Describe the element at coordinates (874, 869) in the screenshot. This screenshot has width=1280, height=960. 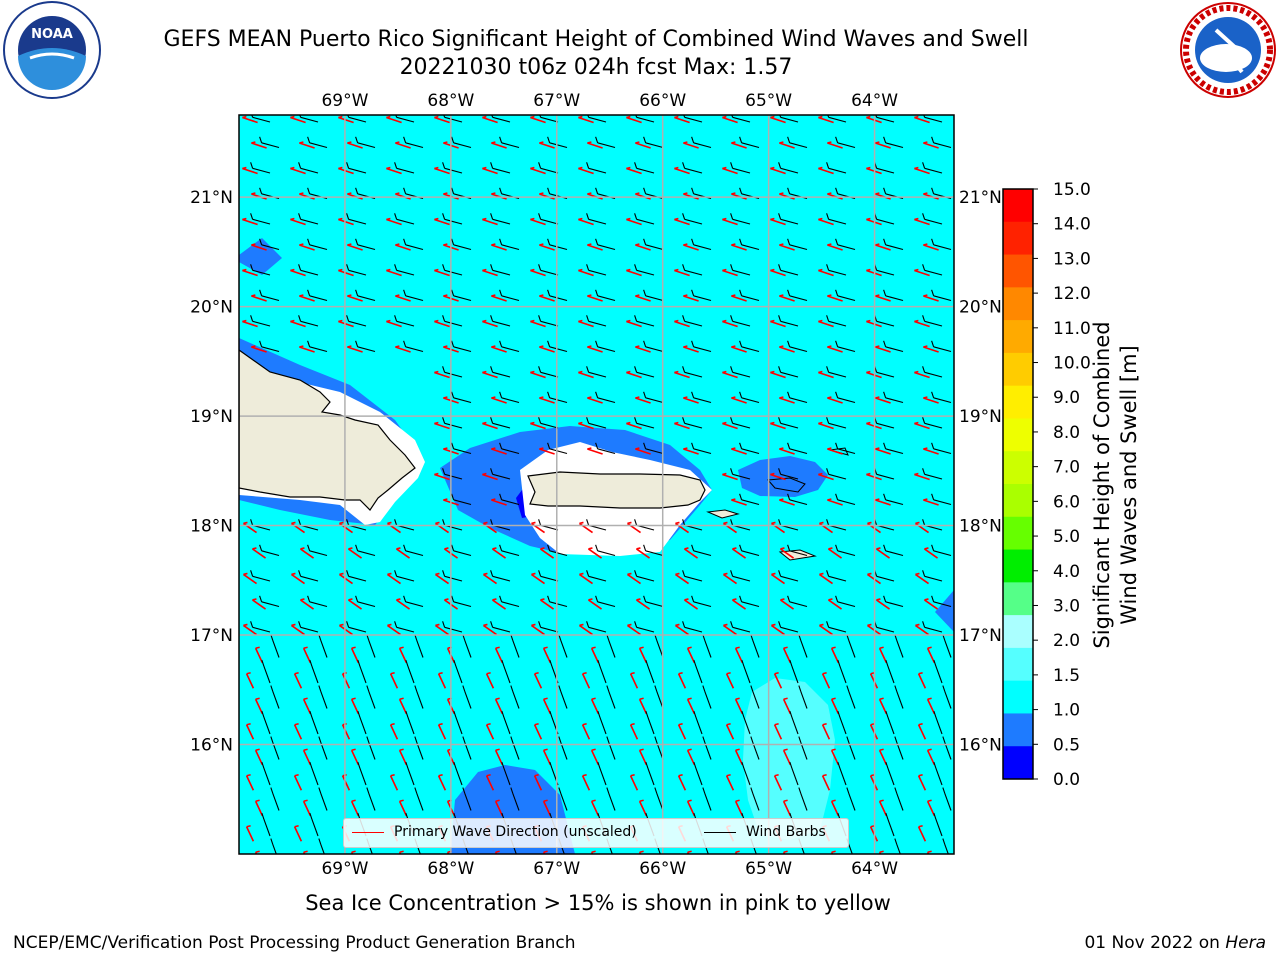
I see `lon-tick-label-bottom: 64°W` at that location.